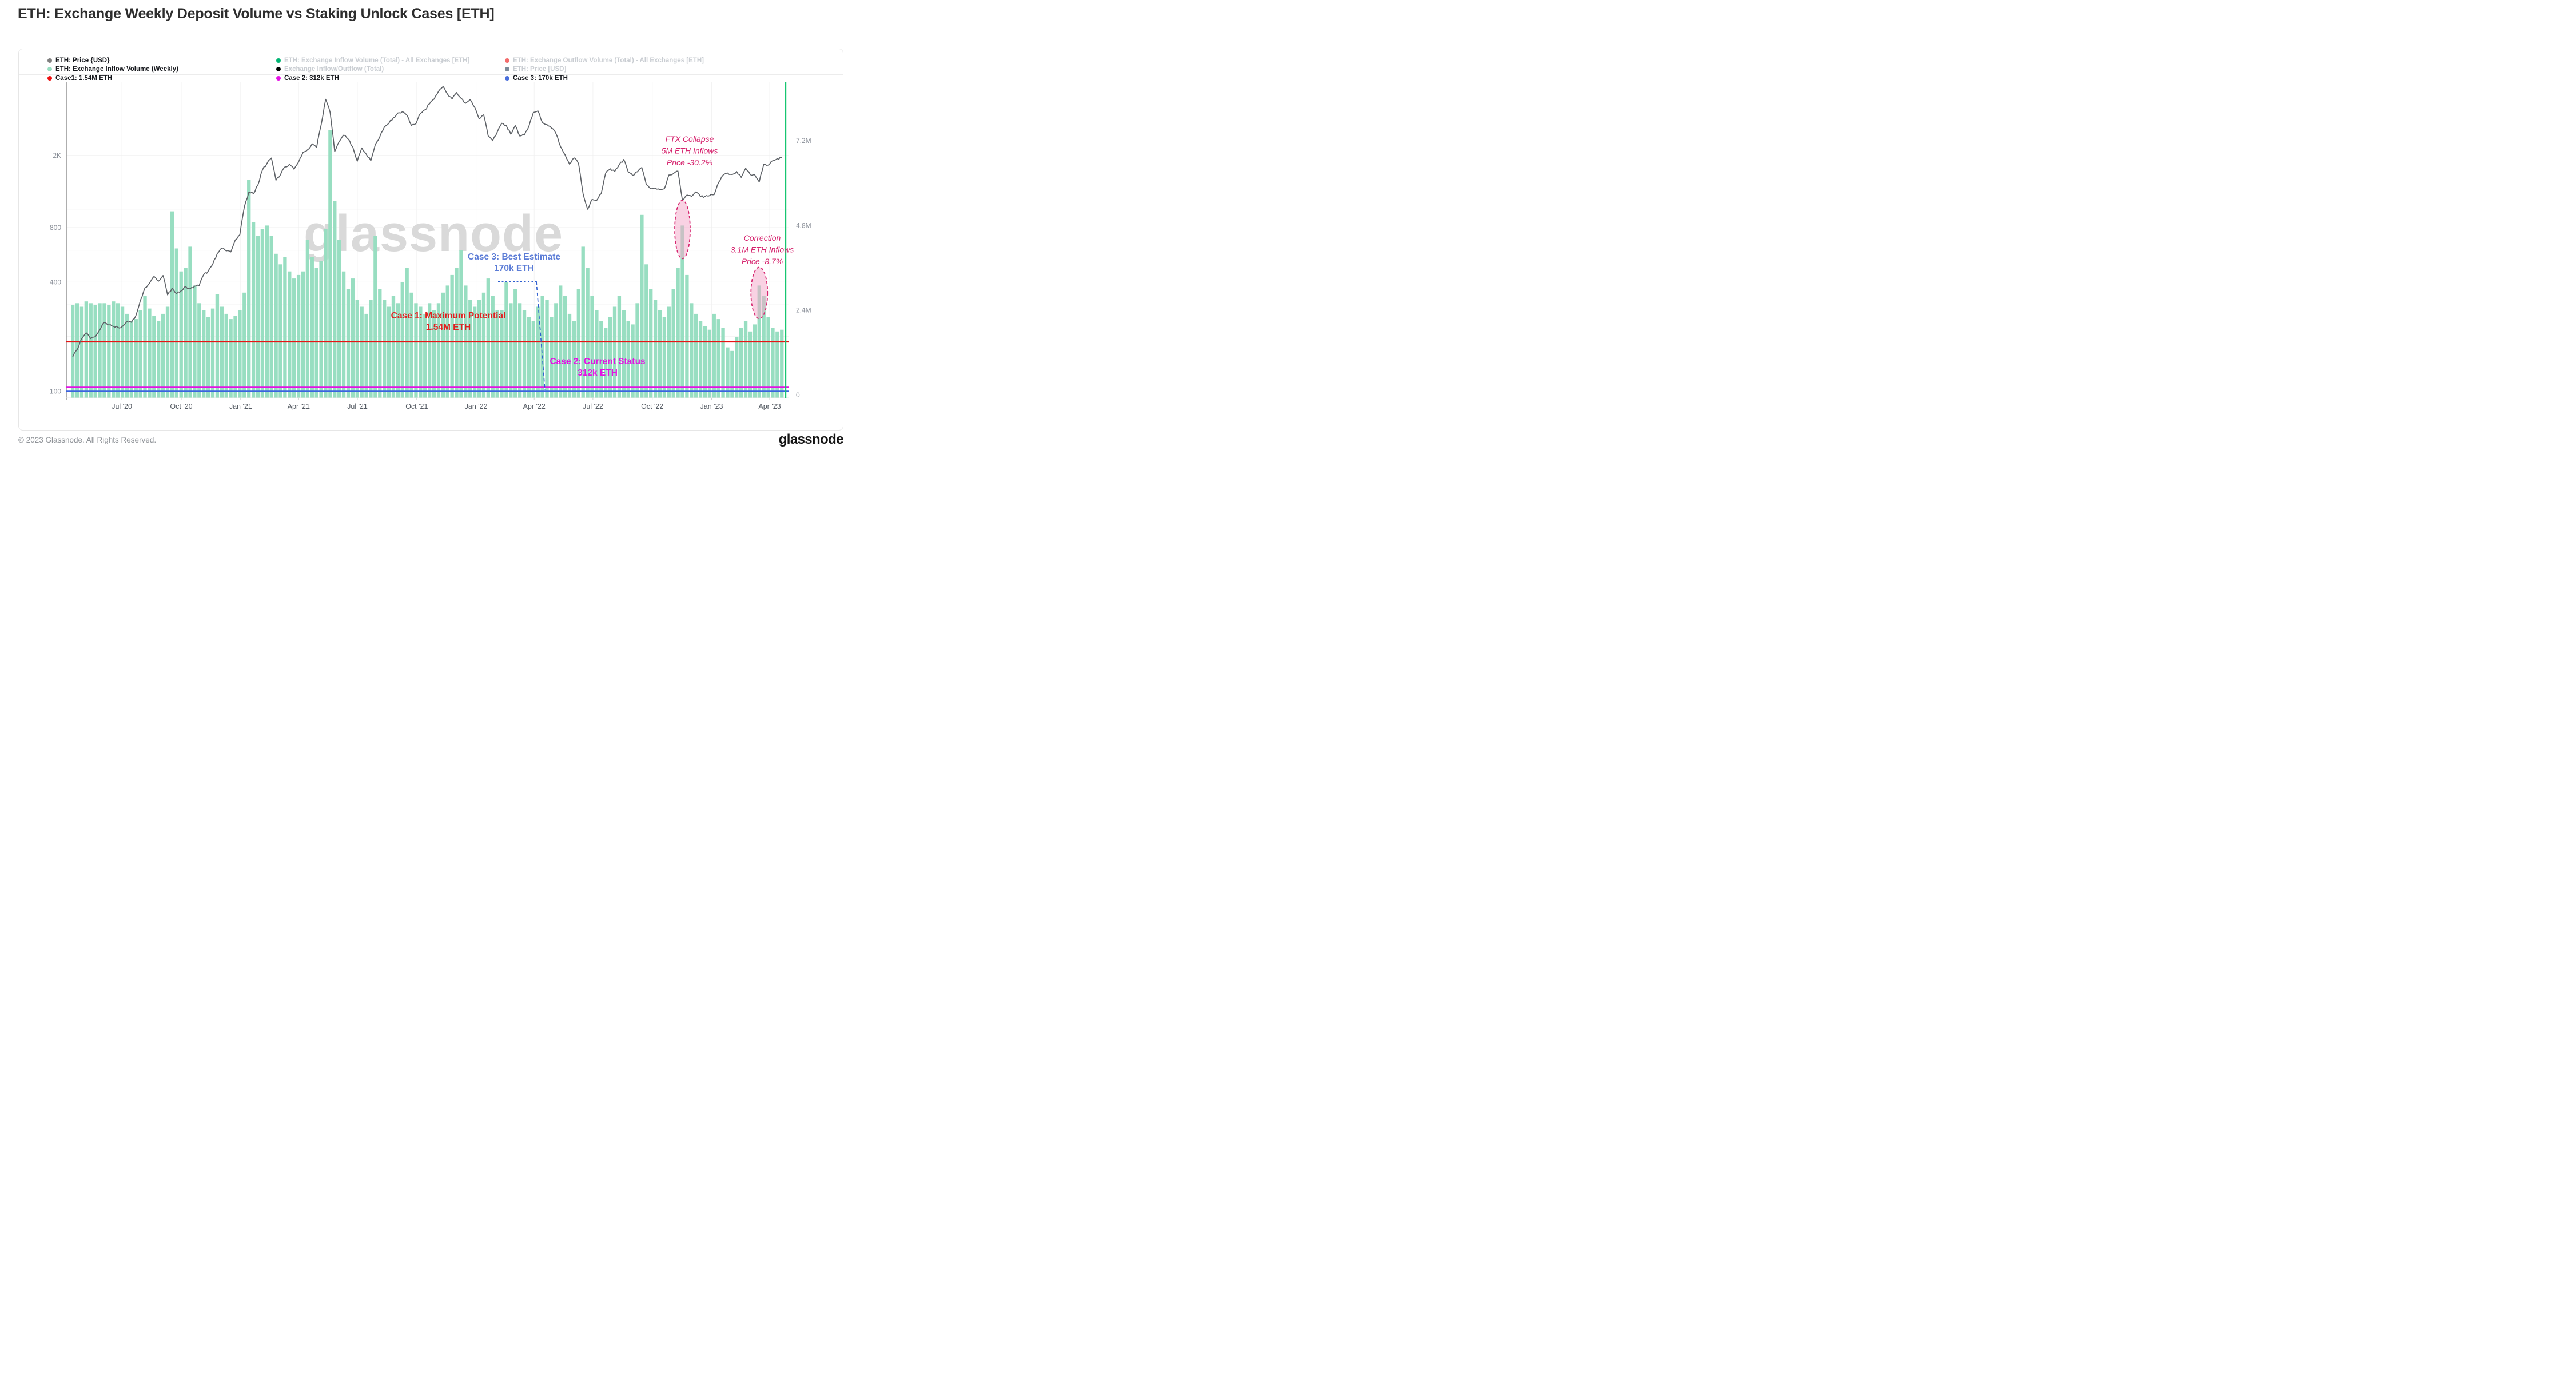  I want to click on x-axis-tick: Jan '21, so click(240, 406).